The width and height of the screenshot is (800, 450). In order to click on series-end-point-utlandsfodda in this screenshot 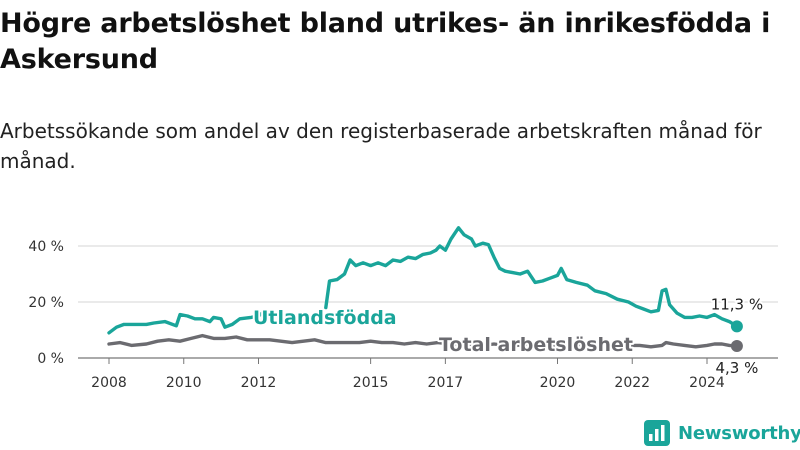, I will do `click(736, 326)`.